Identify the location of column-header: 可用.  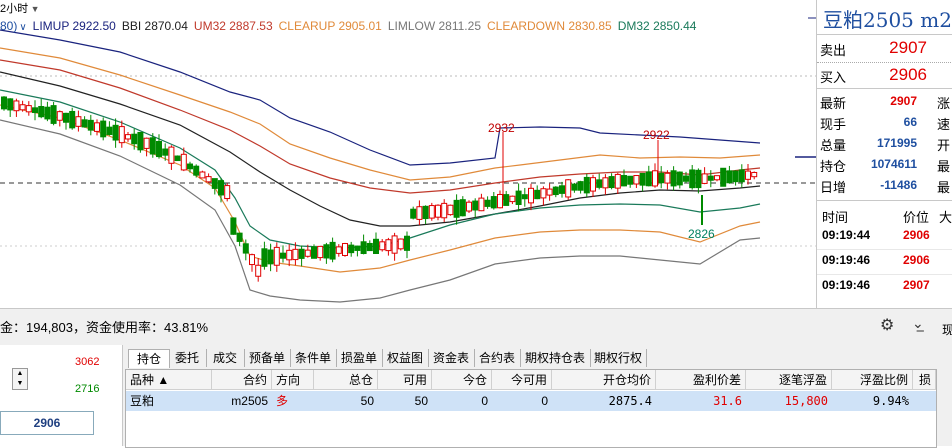
(405, 380).